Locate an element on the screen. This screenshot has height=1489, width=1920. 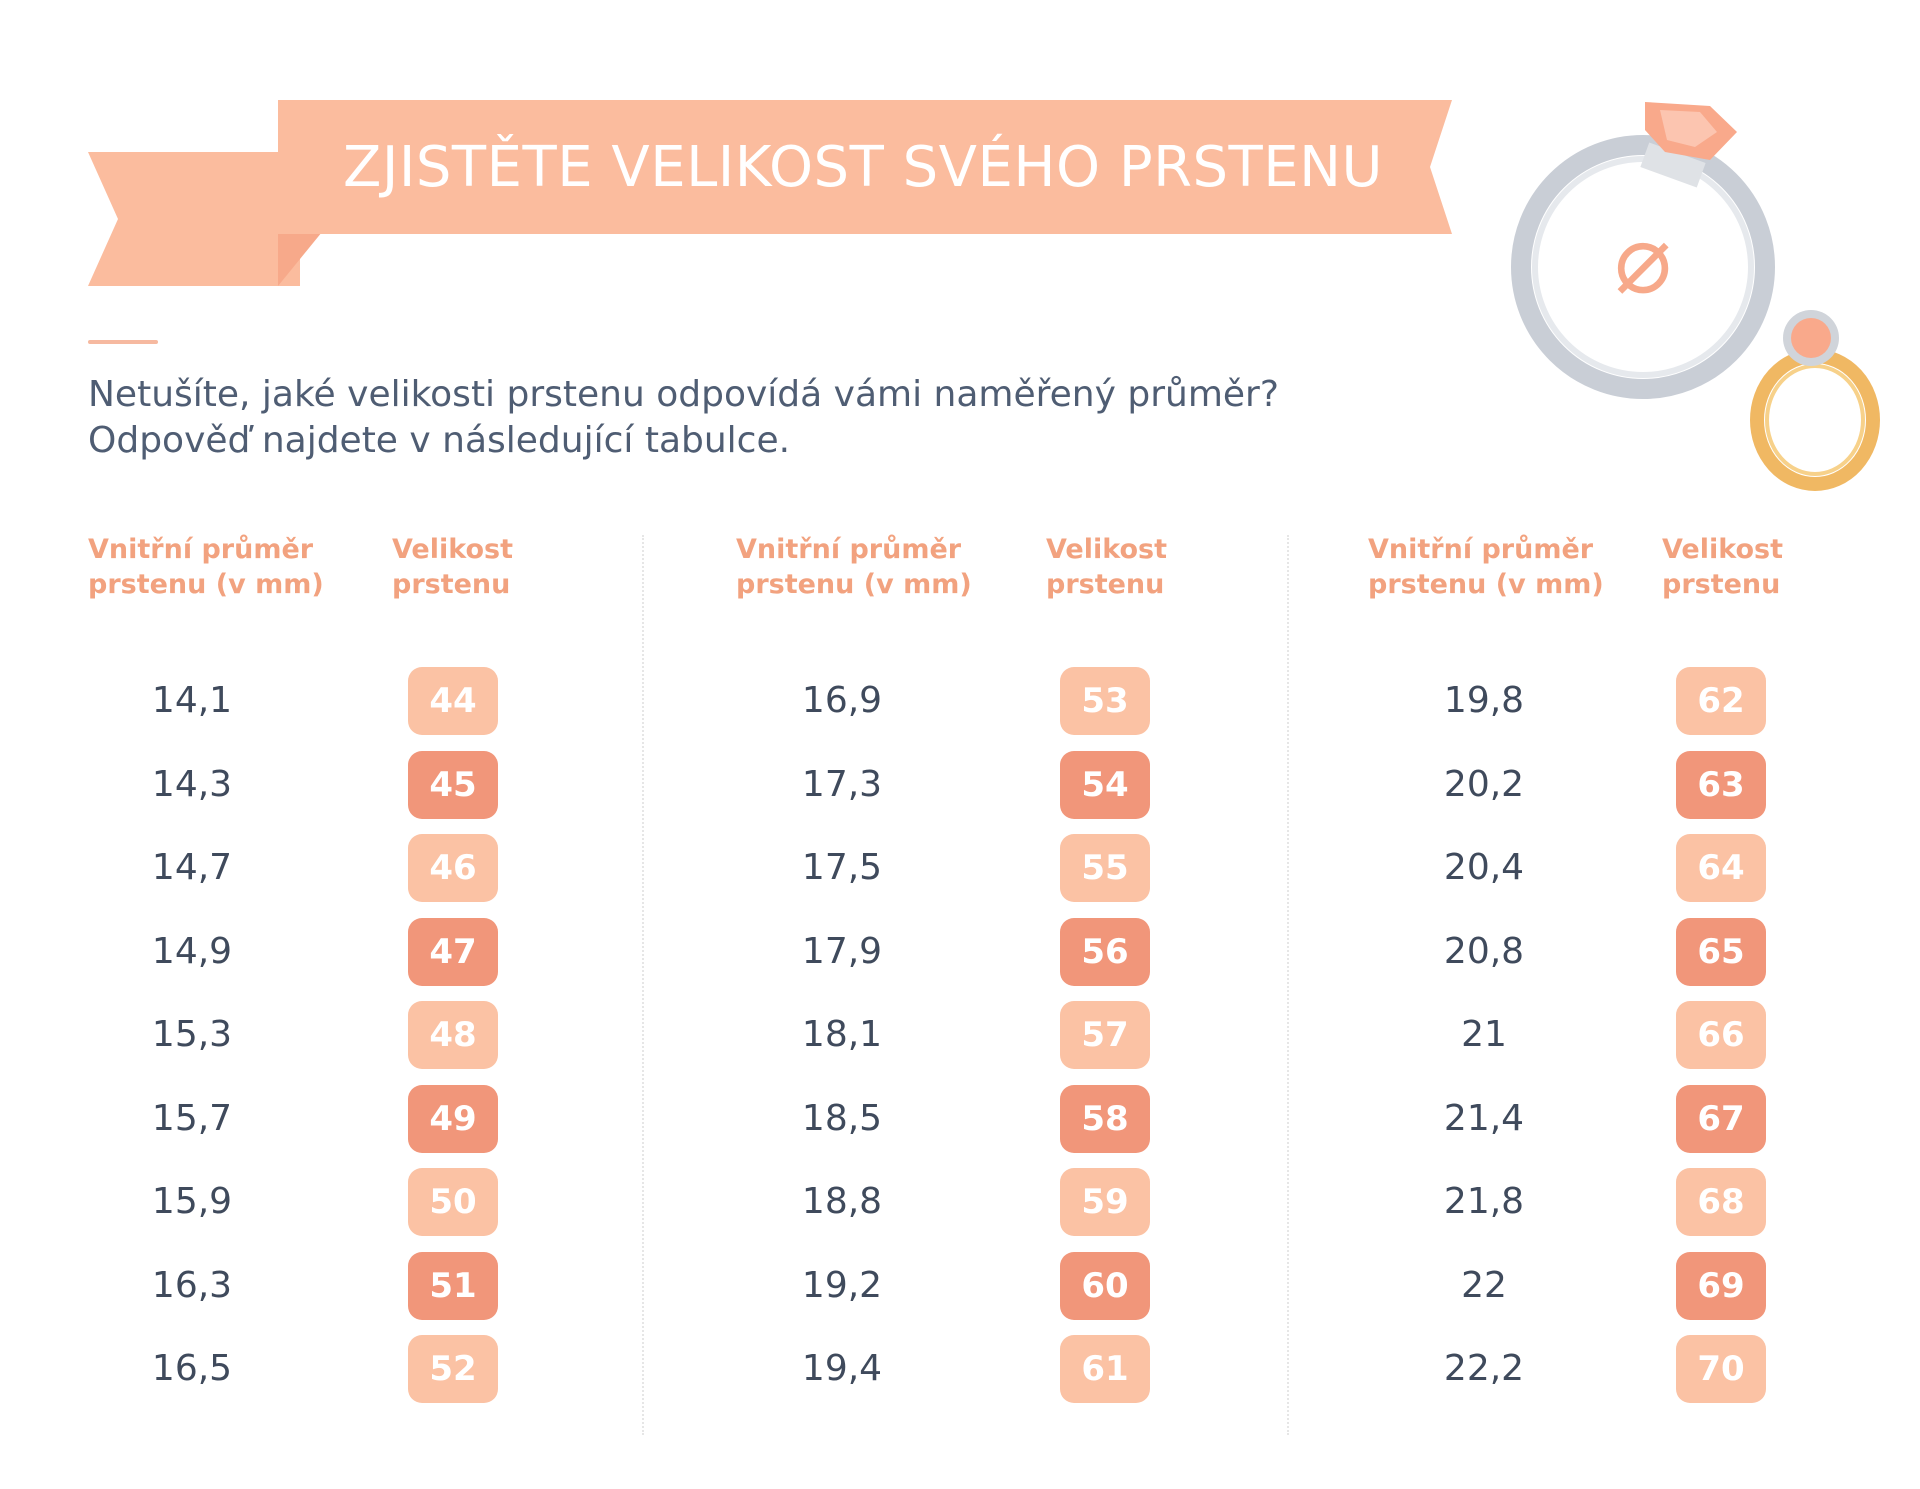
diameter-value: 20,8 is located at coordinates (1484, 951).